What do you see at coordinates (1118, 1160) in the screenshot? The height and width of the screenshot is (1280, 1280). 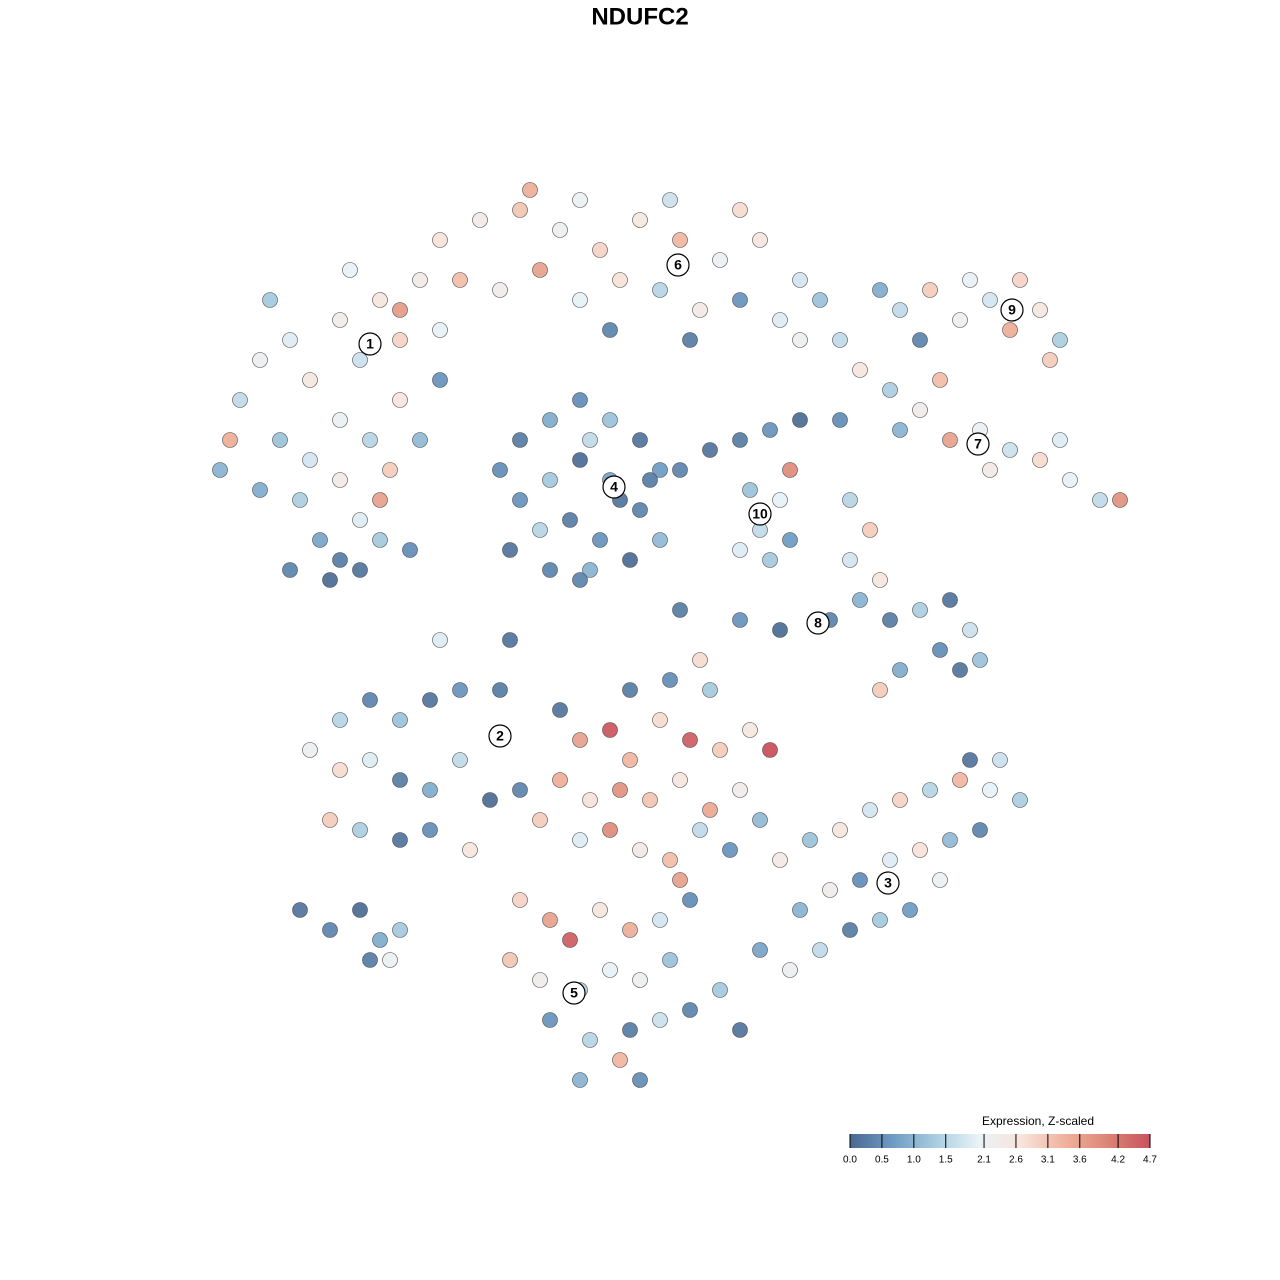 I see `colorbar-tick-label: 4.2` at bounding box center [1118, 1160].